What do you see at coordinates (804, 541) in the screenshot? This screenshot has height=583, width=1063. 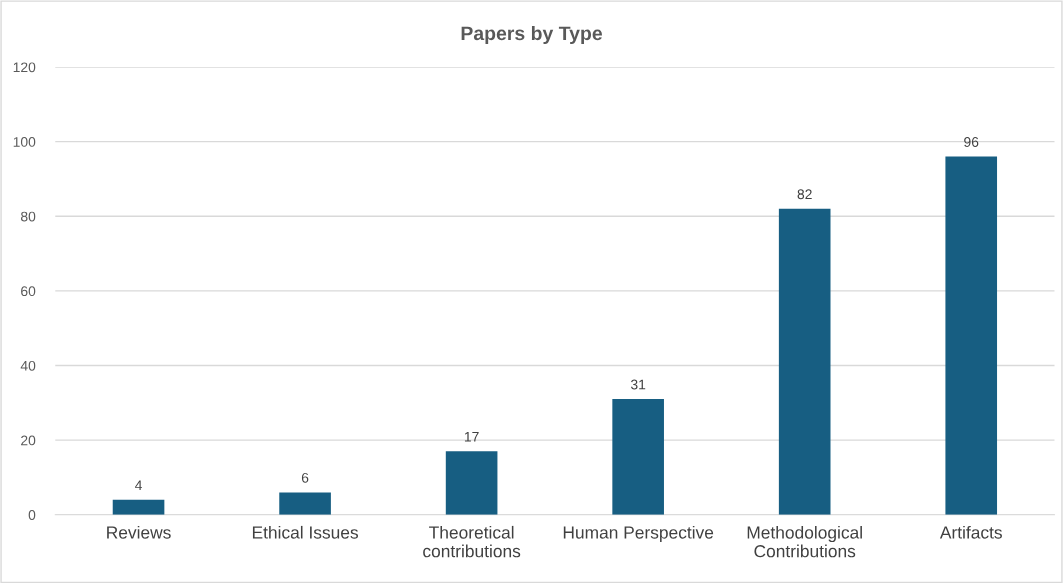 I see `x-tick-label: Methodological Contributions` at bounding box center [804, 541].